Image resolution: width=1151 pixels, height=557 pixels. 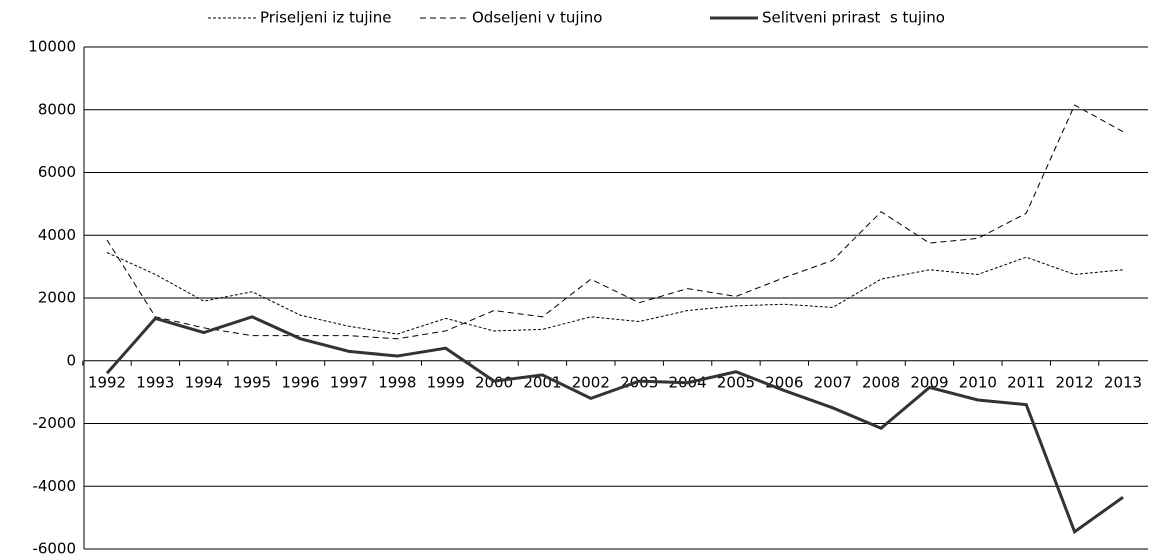 I want to click on x-tick-label: 1992, so click(x=107, y=382).